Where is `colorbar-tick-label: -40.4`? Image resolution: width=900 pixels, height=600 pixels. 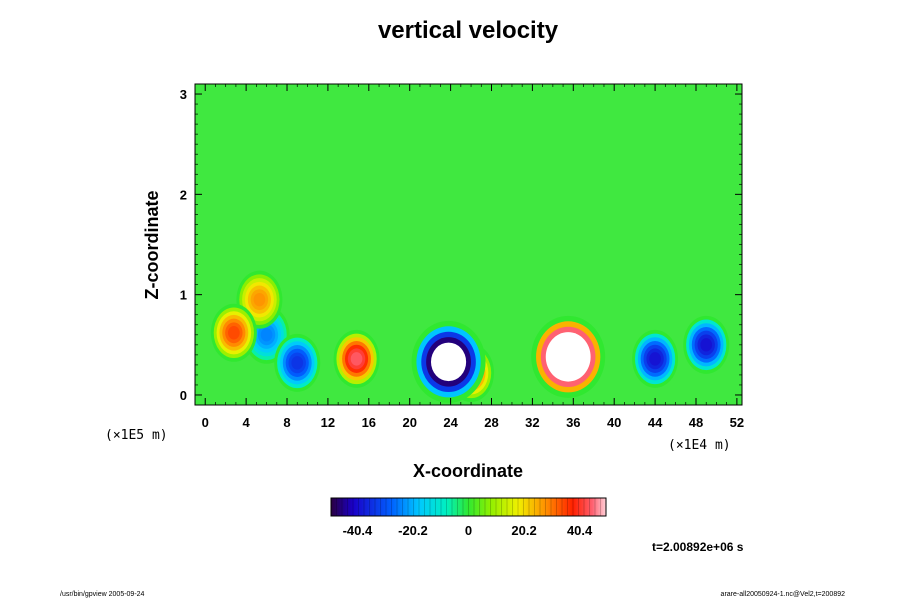
colorbar-tick-label: -40.4 is located at coordinates (358, 530).